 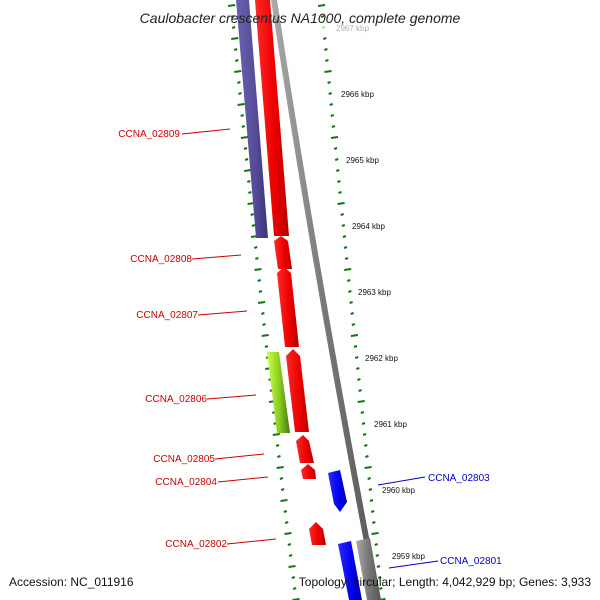 I want to click on ruler-label-2967: 2967 kbp, so click(x=352, y=28).